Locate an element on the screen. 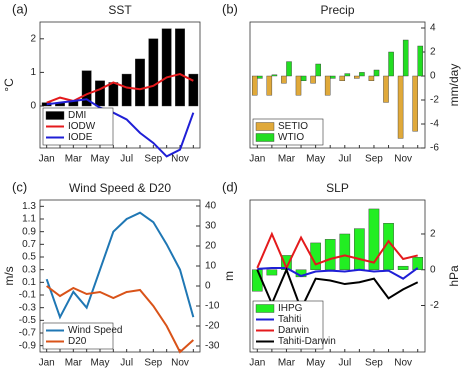 This screenshot has height=375, width=474. y-tick-label: -6 is located at coordinates (434, 148).